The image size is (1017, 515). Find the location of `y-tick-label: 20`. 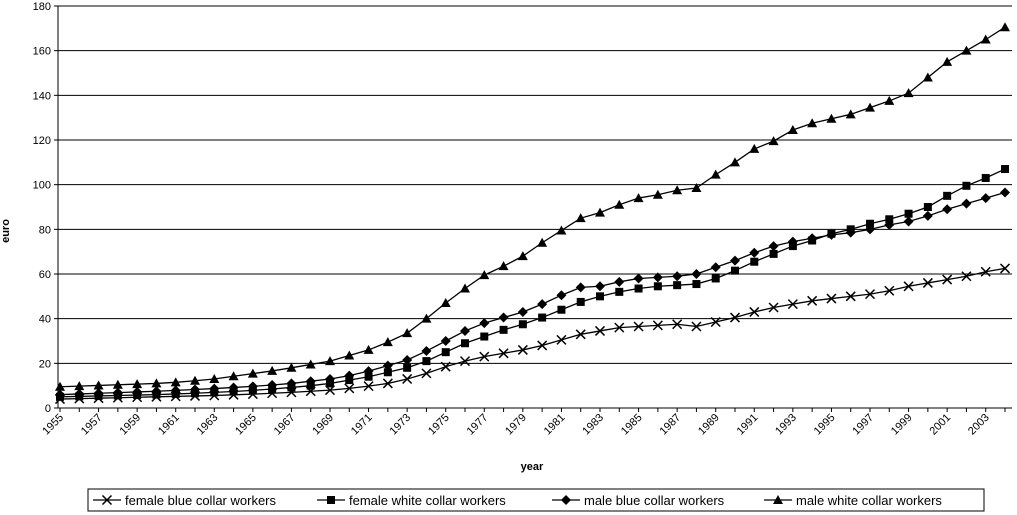

y-tick-label: 20 is located at coordinates (45, 364).